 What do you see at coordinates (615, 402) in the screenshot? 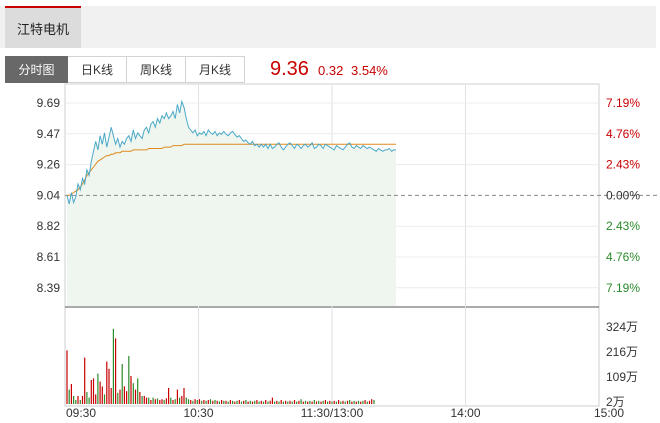
I see `volume-tick-label: 2万` at bounding box center [615, 402].